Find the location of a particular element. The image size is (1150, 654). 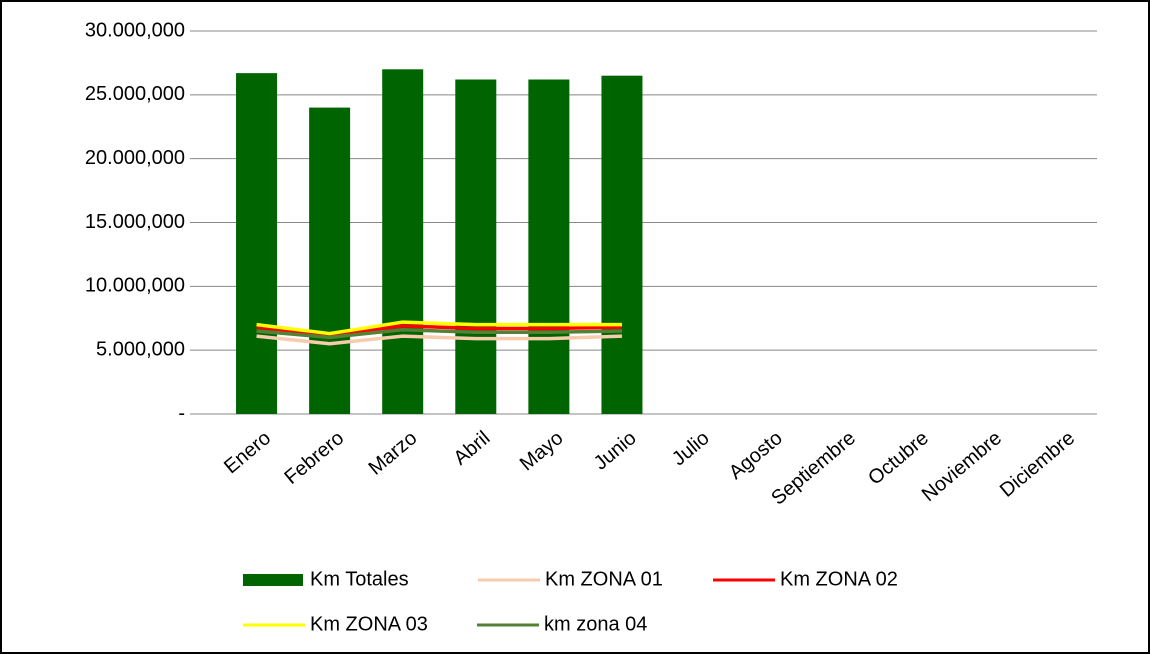

legend-label: km zona 04 is located at coordinates (595, 624).